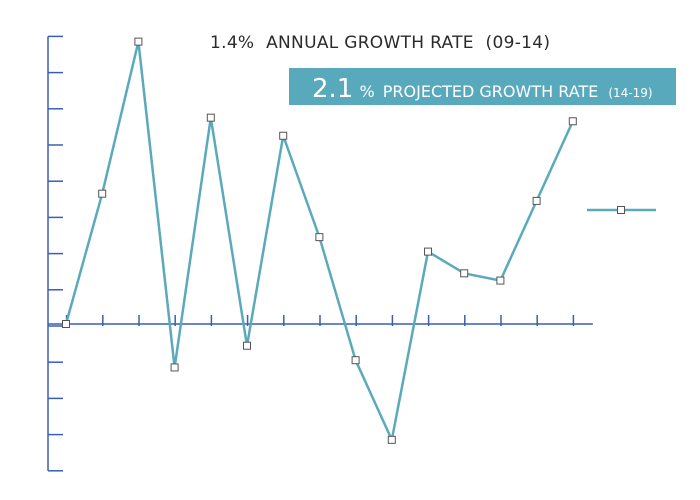 The height and width of the screenshot is (500, 700). I want to click on historical-growth-value: 1.4%, so click(232, 43).